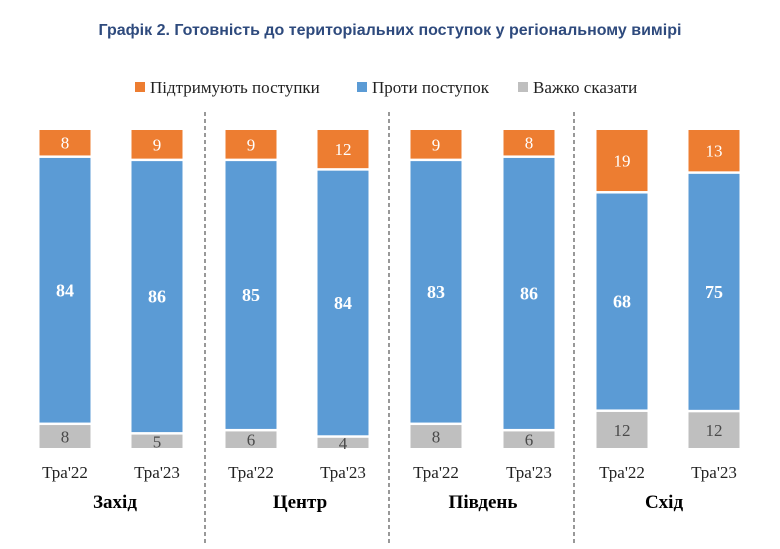 This screenshot has height=549, width=780. Describe the element at coordinates (483, 502) in the screenshot. I see `group-label: Південь` at that location.